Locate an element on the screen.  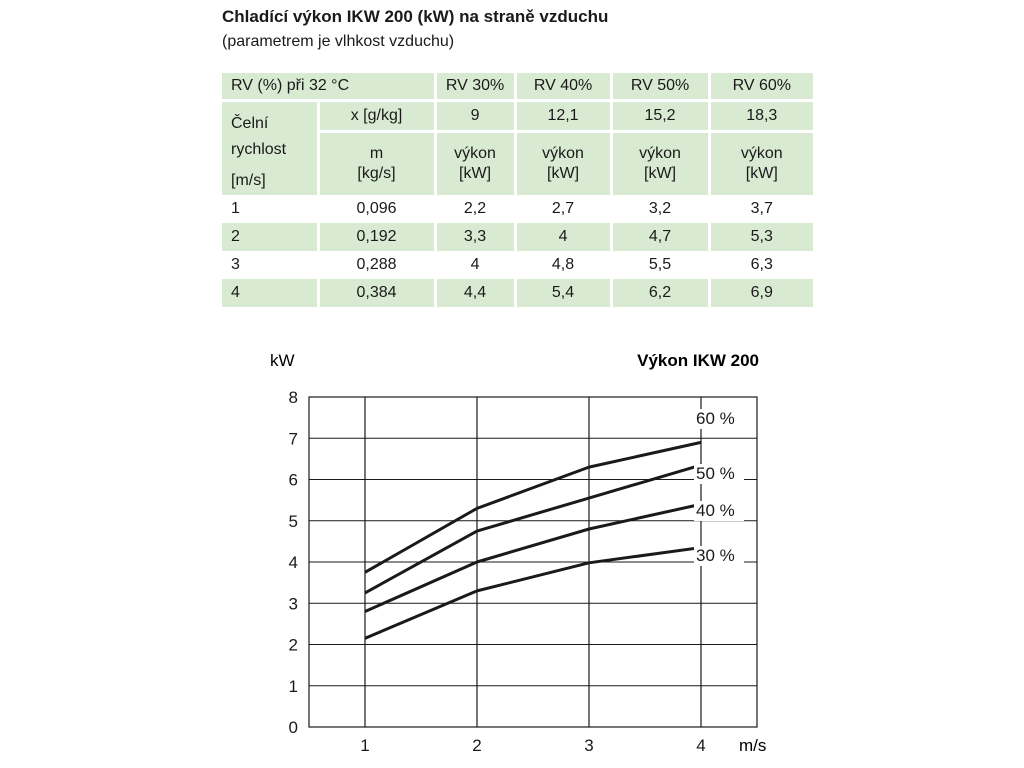
rv-column-header: RV 30% is located at coordinates (474, 86).